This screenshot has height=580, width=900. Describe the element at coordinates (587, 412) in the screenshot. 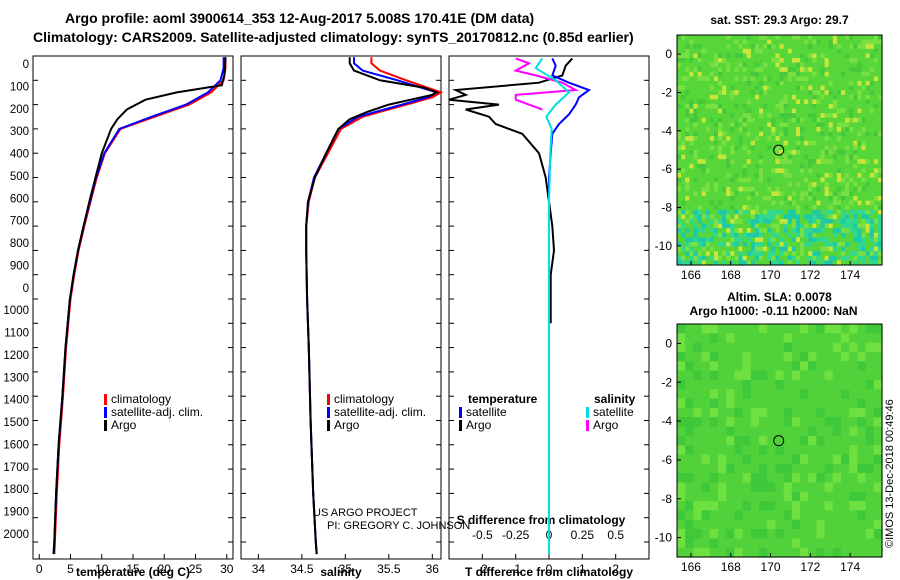

I see `differences-legend-right-swatch` at that location.